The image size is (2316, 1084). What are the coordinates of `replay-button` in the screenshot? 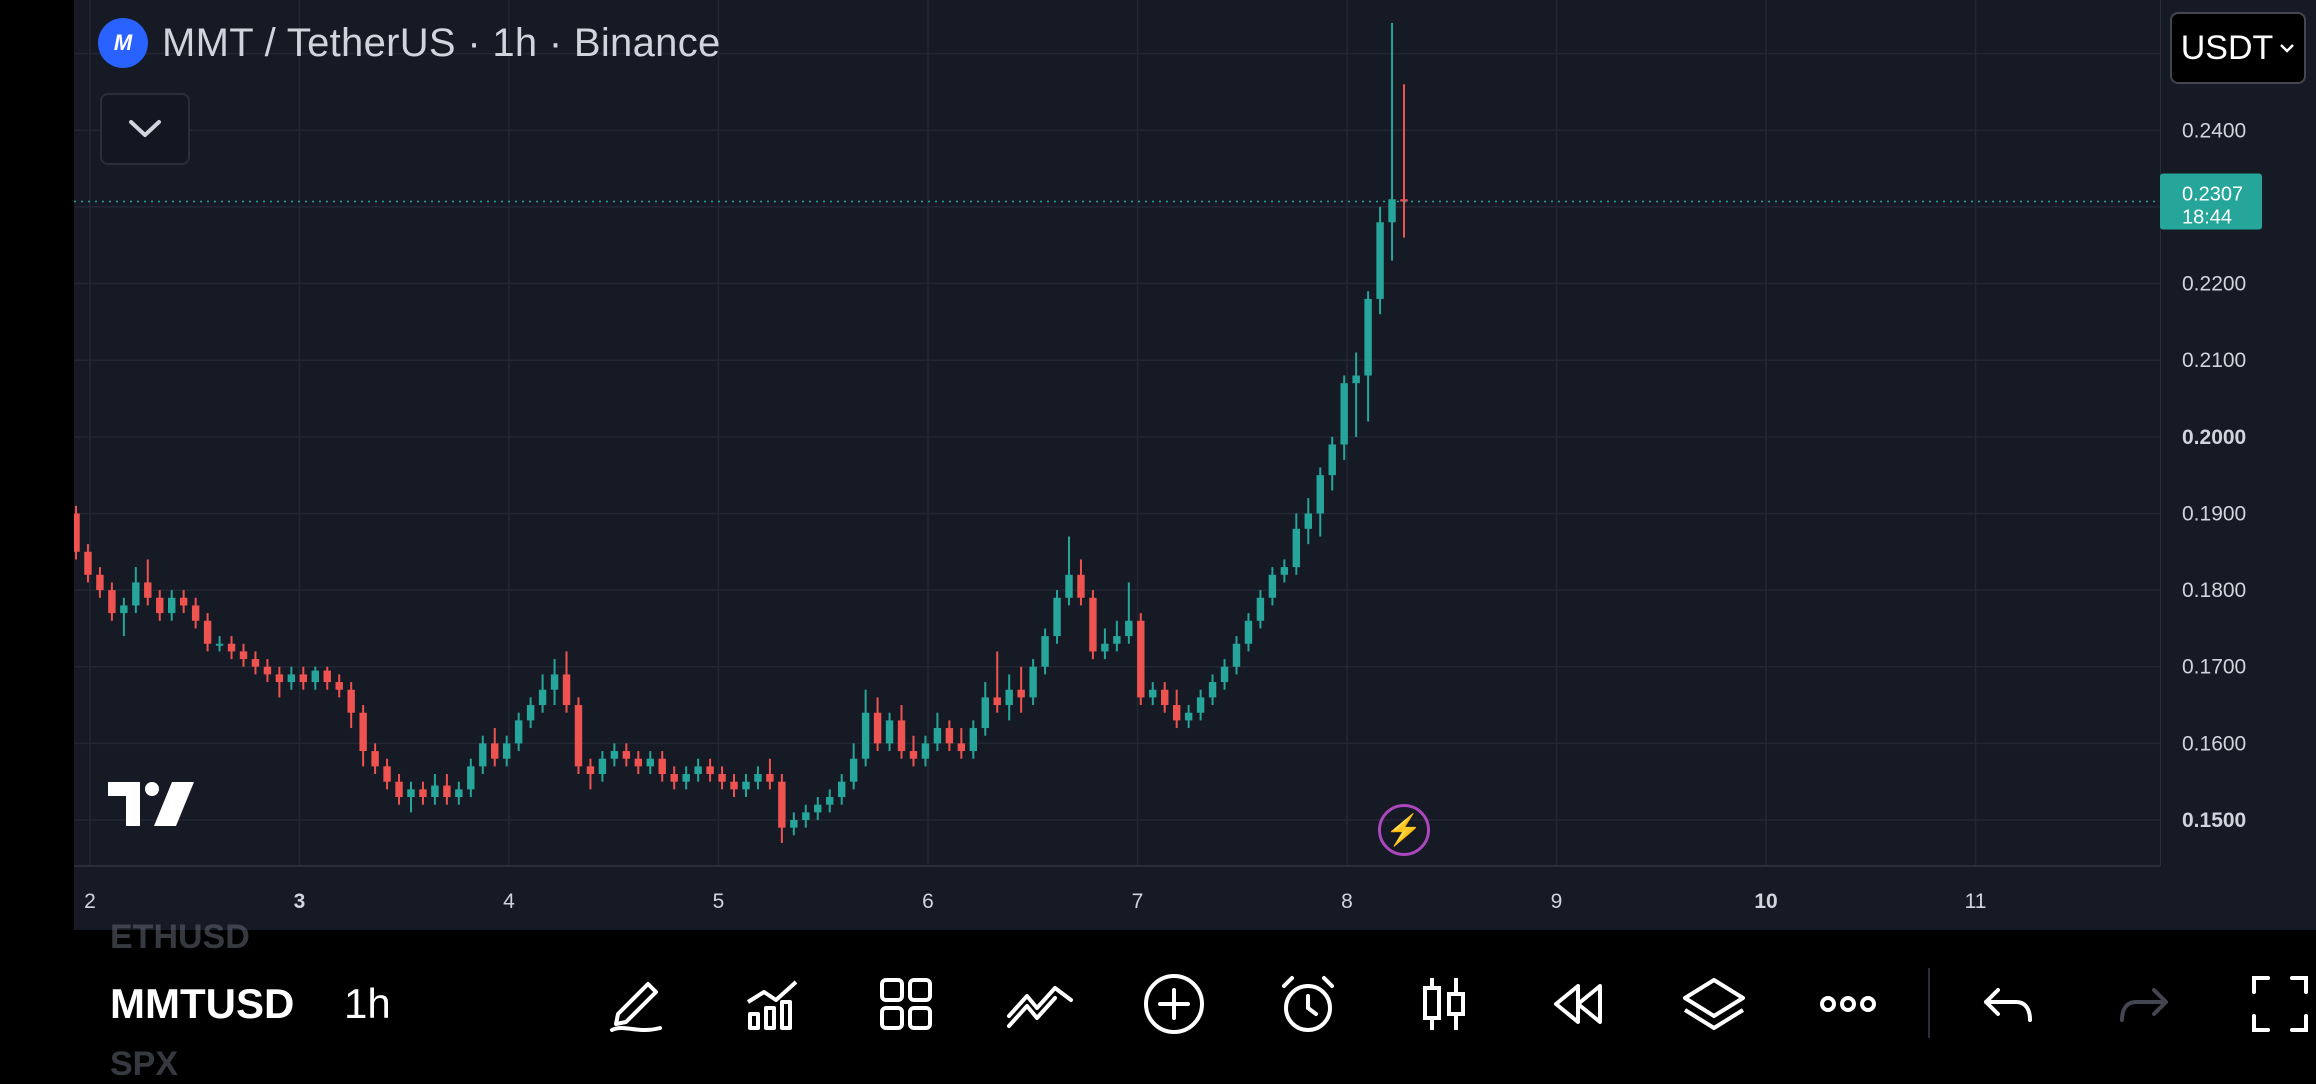 It's located at (1578, 1004).